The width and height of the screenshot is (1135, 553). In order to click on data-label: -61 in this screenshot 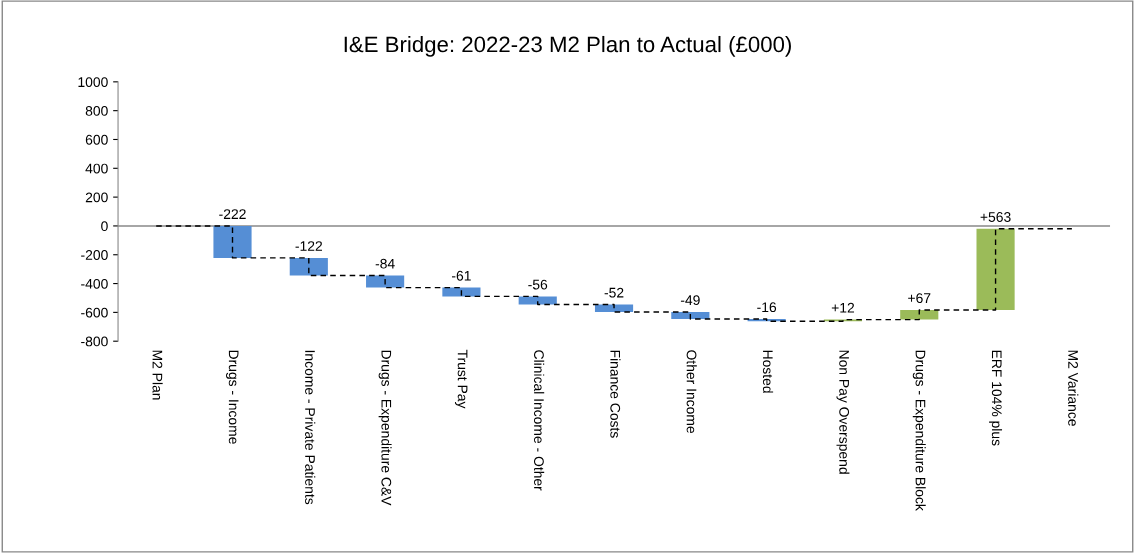, I will do `click(461, 275)`.